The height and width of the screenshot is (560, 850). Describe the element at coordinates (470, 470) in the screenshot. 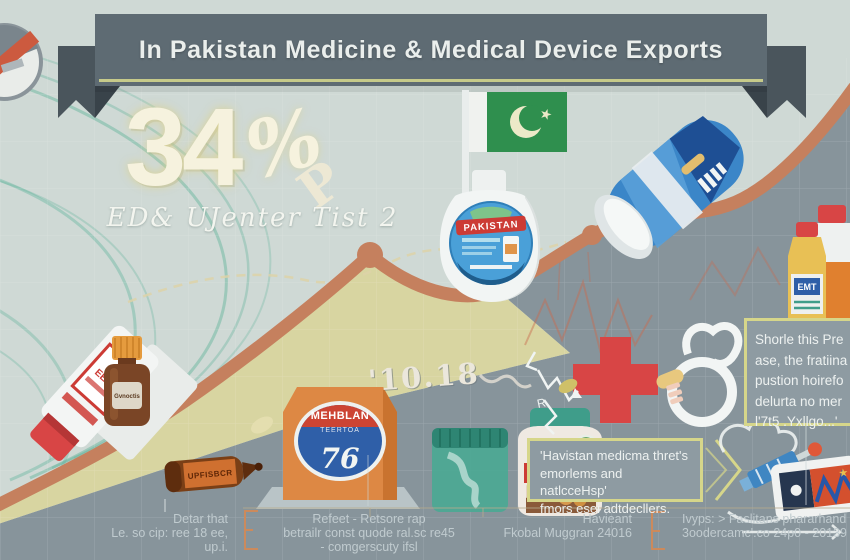

I see `teal-jar` at that location.